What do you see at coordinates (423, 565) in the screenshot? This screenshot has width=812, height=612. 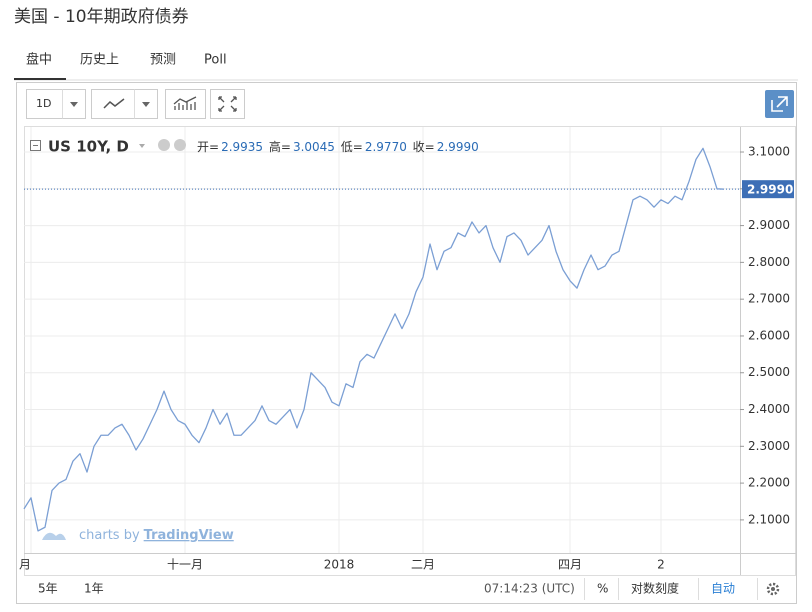 I see `x-tick-label: 二月` at bounding box center [423, 565].